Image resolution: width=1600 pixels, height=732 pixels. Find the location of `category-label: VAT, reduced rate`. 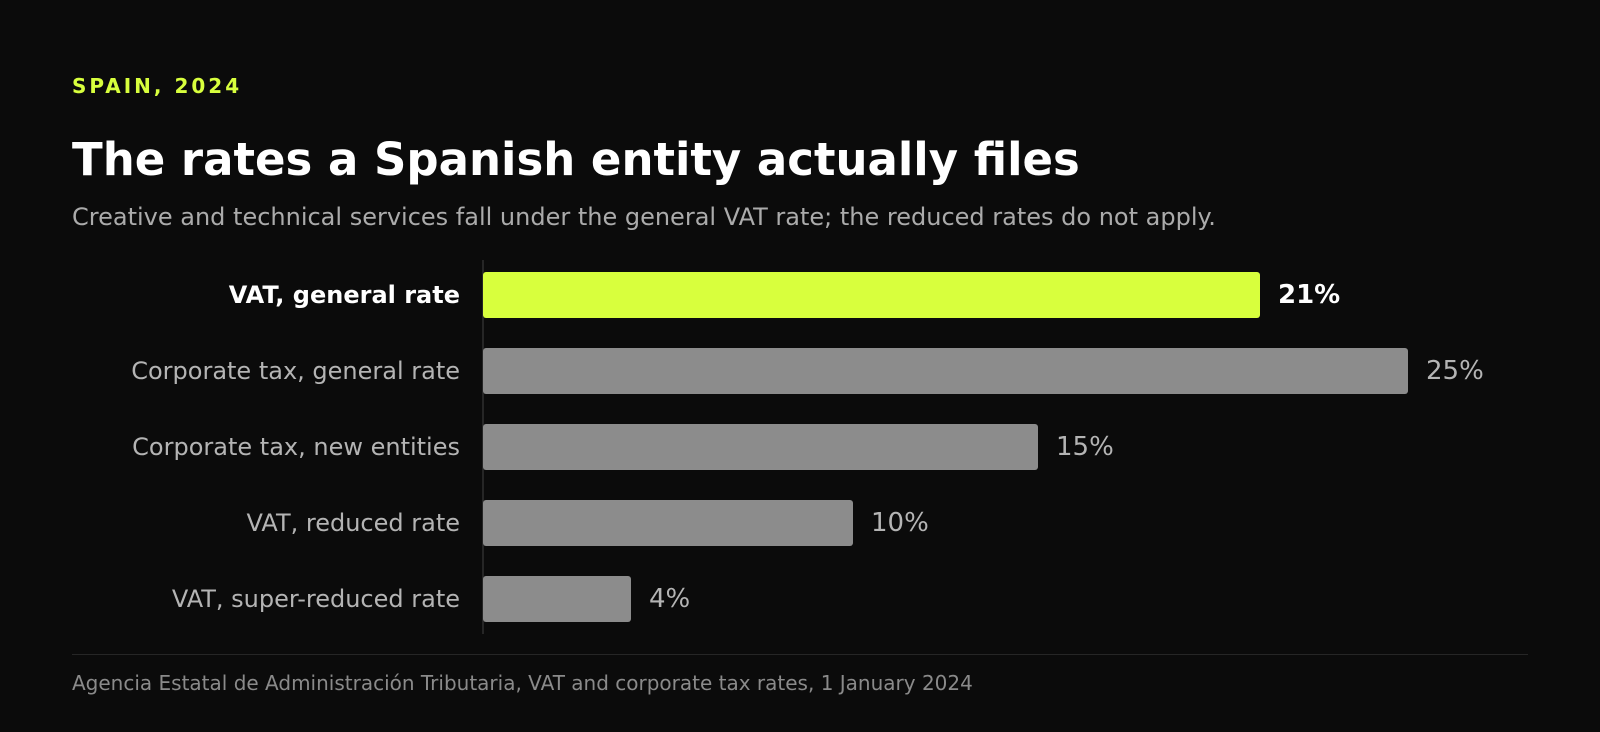

category-label: VAT, reduced rate is located at coordinates (353, 523).